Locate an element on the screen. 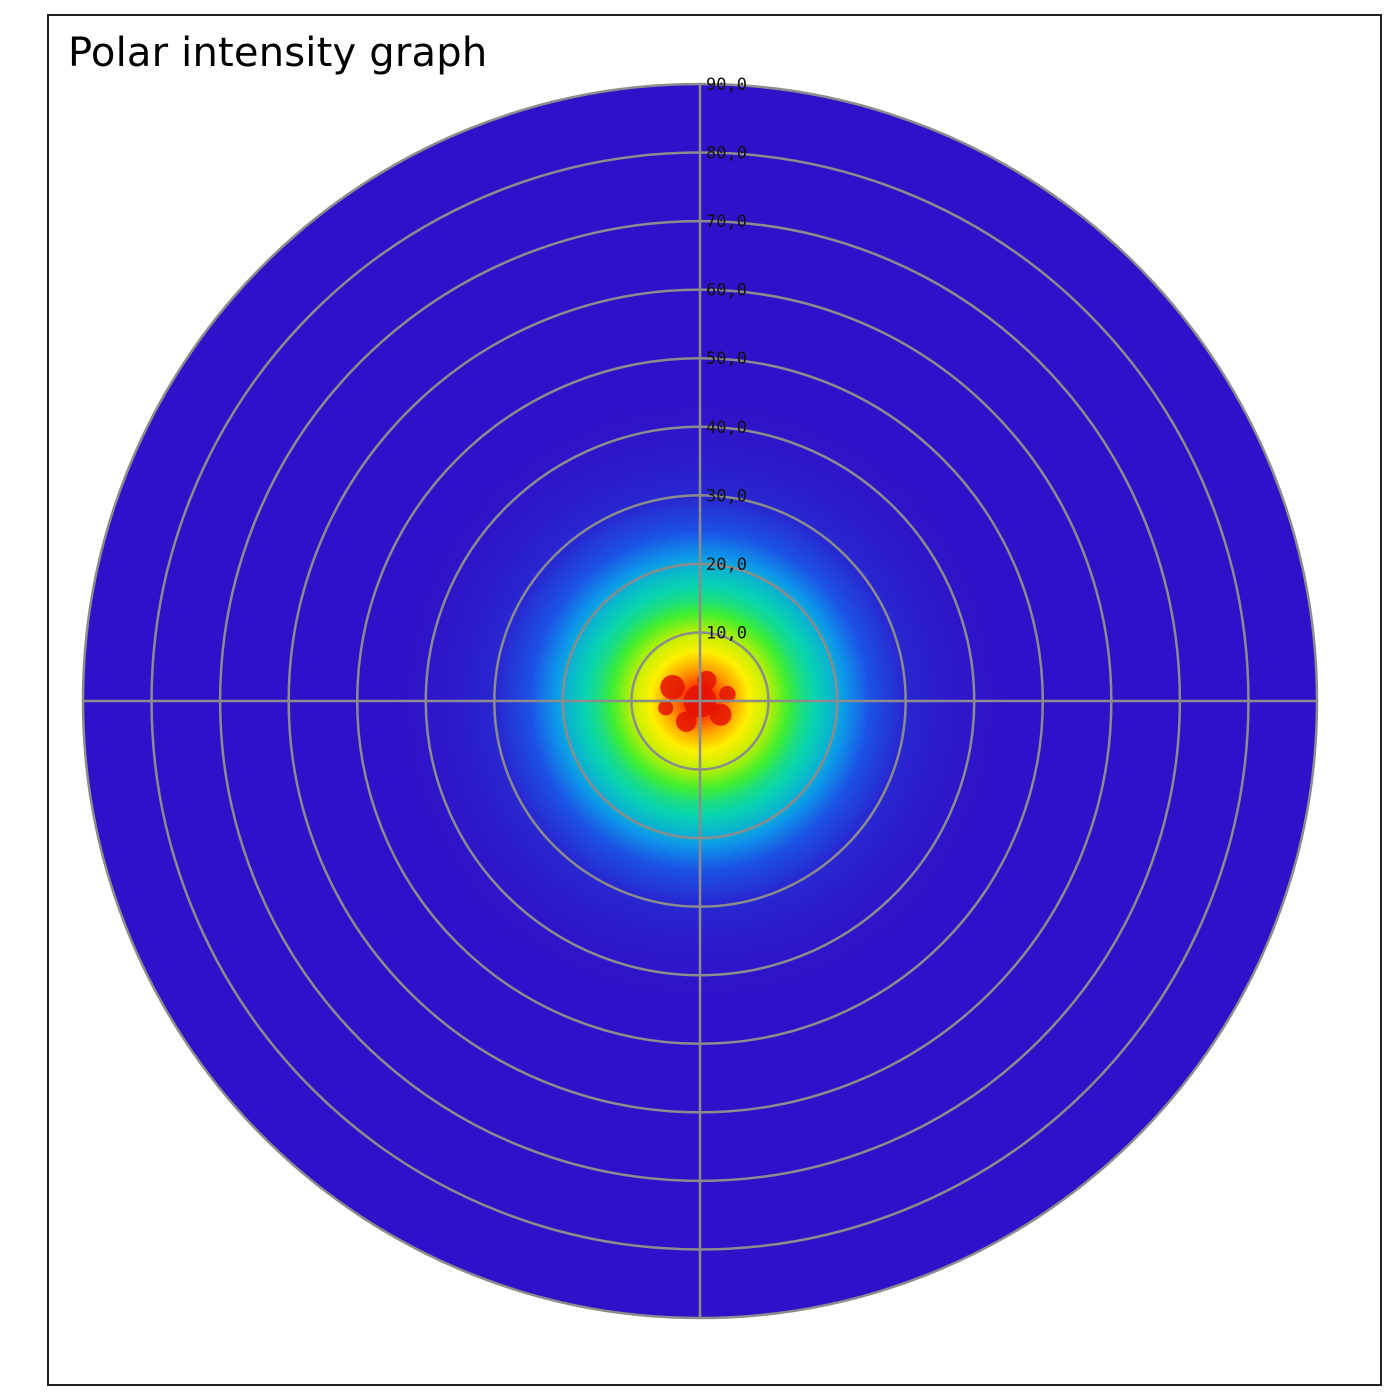 This screenshot has height=1400, width=1400. ring-tick-label: 40,0 is located at coordinates (726, 428).